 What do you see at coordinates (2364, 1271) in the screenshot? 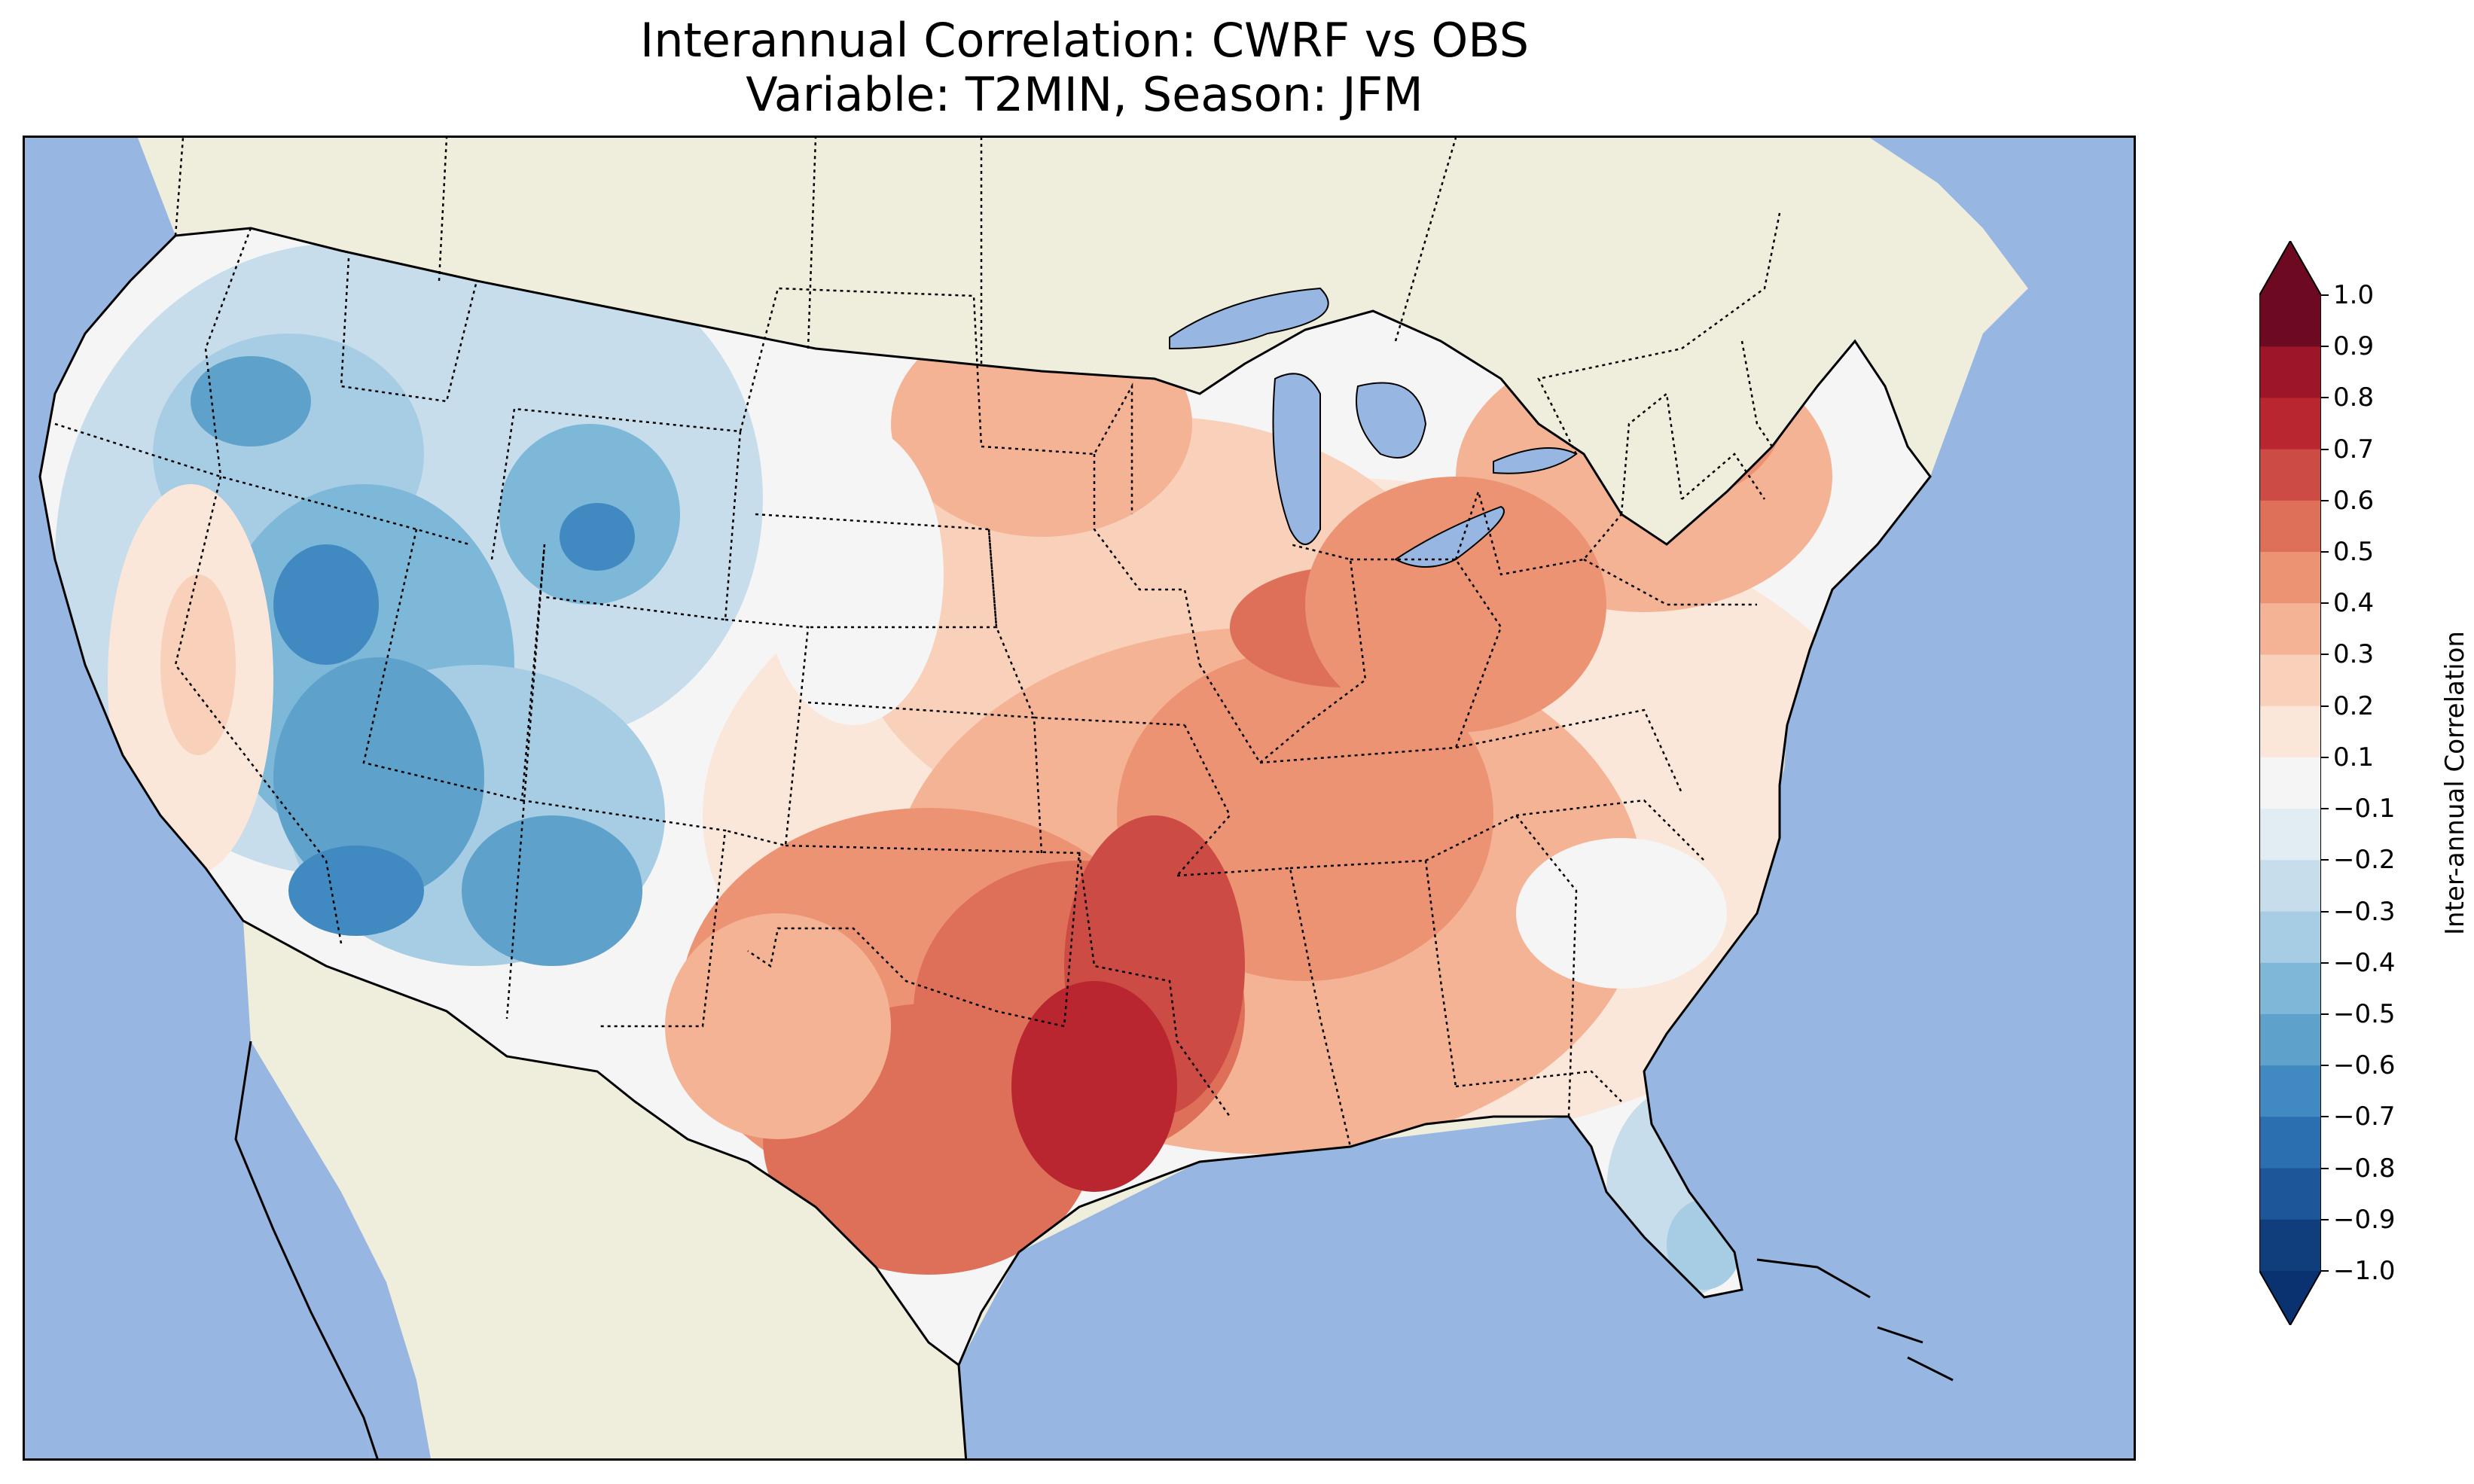
I see `colorbar-tick-label: −1.0` at bounding box center [2364, 1271].